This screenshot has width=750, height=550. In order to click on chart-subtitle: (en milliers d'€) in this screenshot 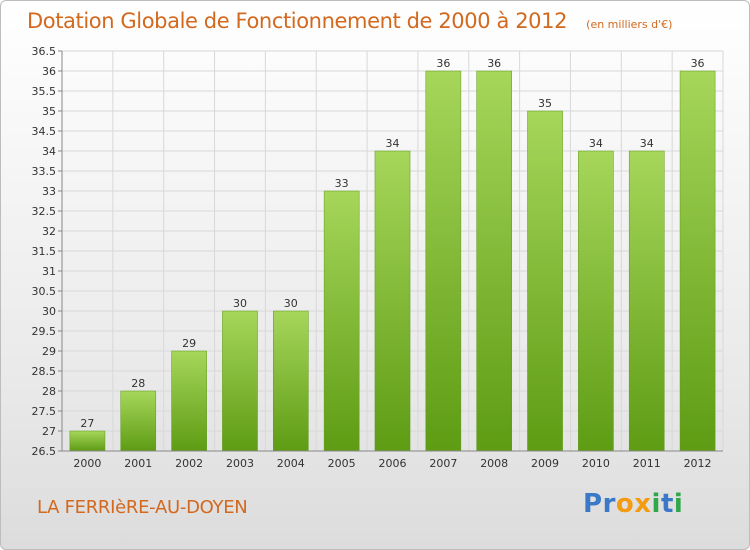, I will do `click(629, 24)`.